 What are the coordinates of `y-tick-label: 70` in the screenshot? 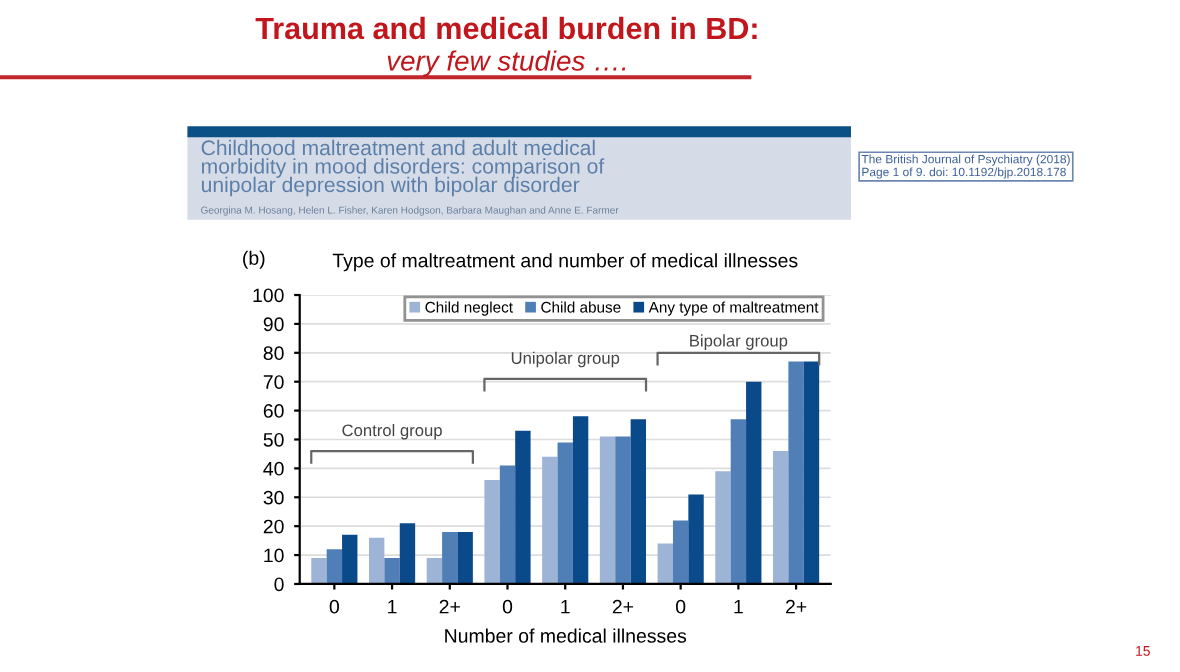 It's located at (273, 382).